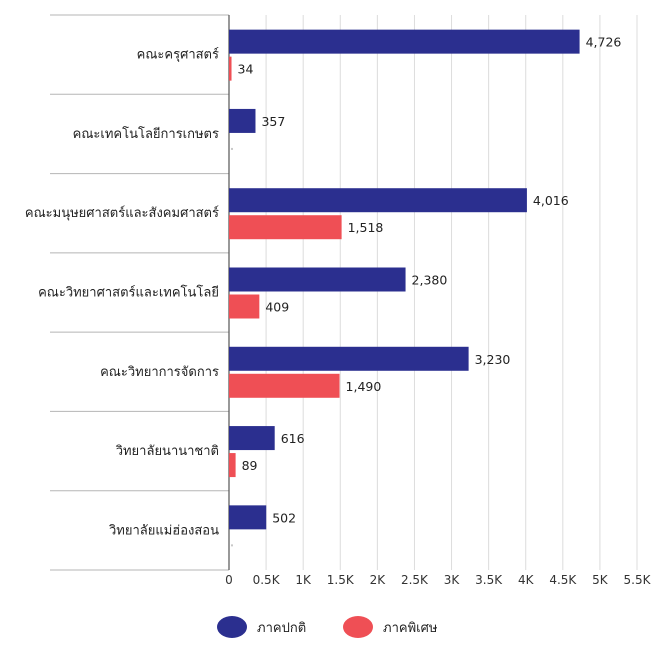  I want to click on category-label: คณะครุศาสตร์, so click(178, 55).